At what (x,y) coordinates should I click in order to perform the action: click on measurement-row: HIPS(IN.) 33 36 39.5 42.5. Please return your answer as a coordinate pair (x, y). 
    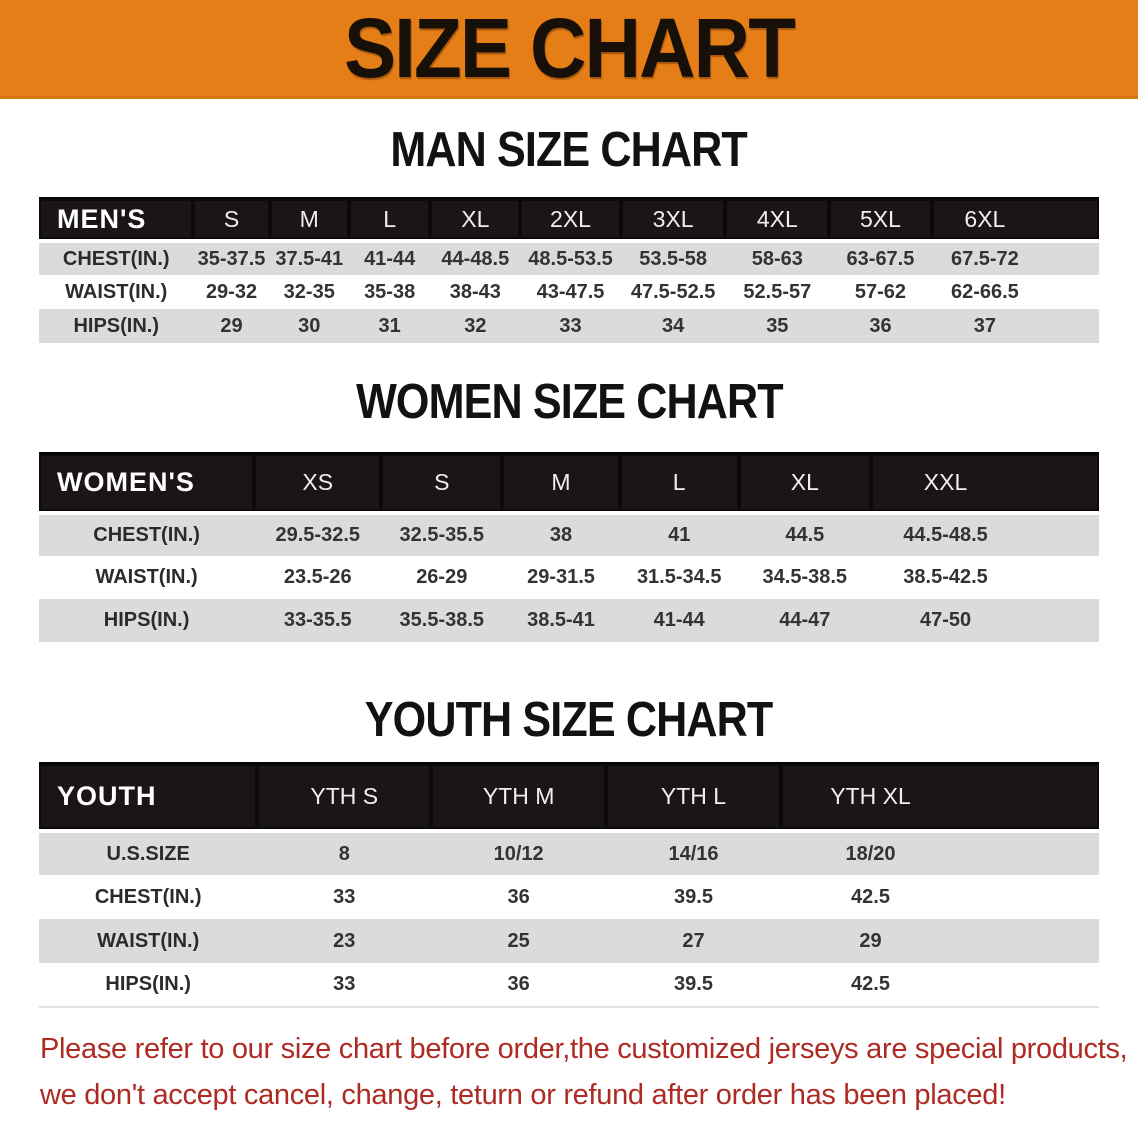
    Looking at the image, I should click on (569, 985).